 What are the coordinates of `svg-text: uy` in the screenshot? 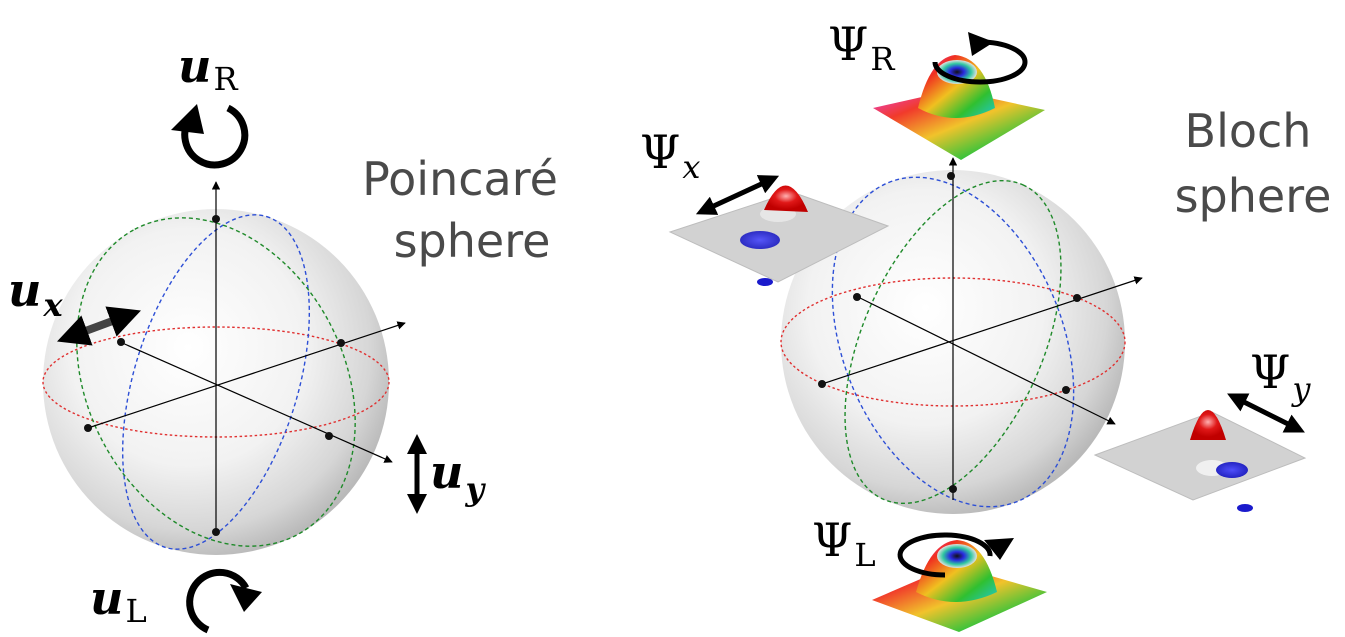 It's located at (458, 476).